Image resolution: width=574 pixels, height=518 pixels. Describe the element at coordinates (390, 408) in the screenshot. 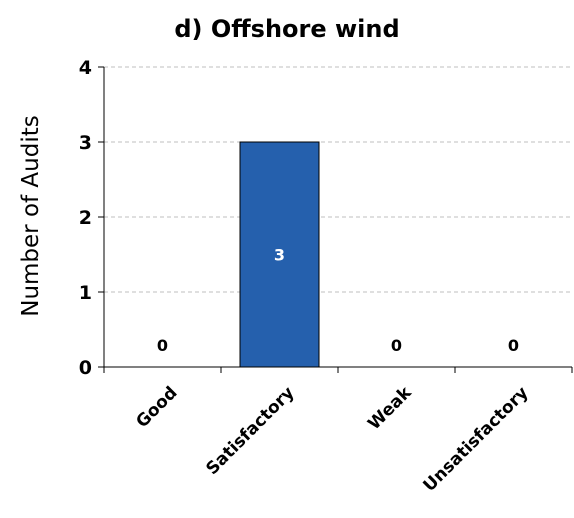

I see `x-tick-label: Weak` at that location.